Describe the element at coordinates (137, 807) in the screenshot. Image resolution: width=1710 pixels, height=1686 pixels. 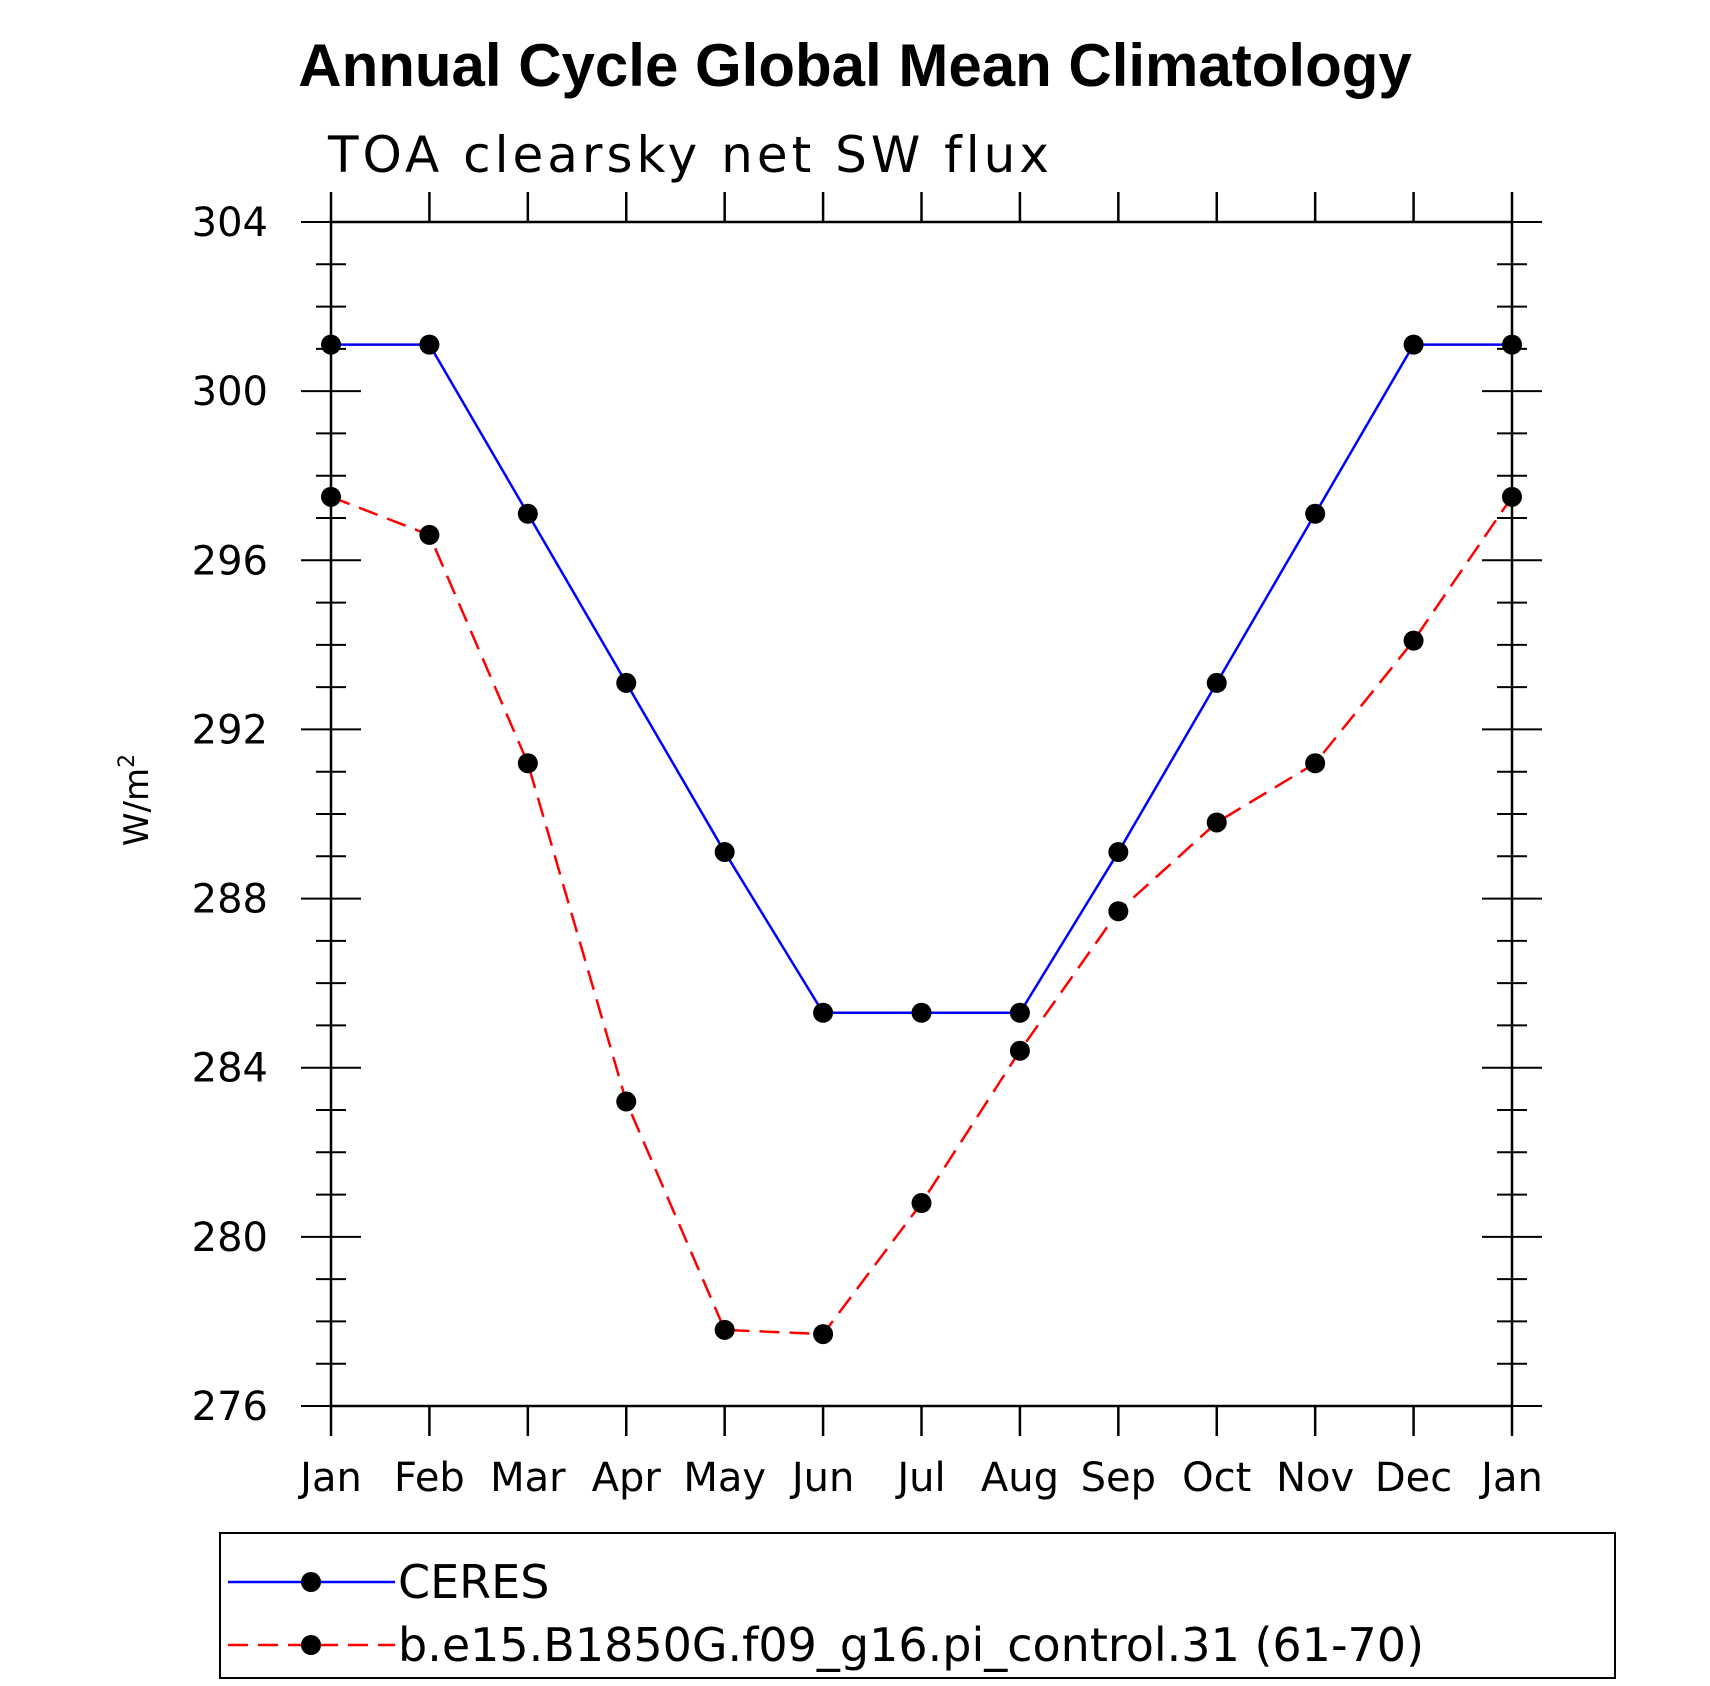
I see `y-axis-label-unit: W/m` at that location.